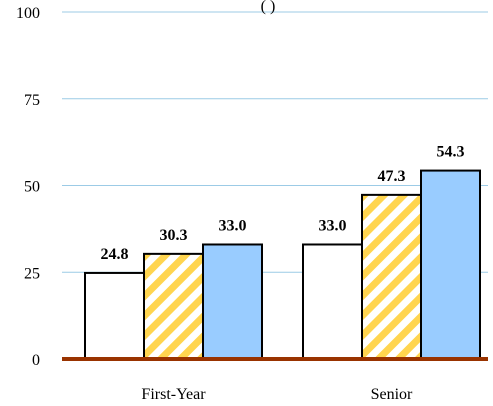 The height and width of the screenshot is (406, 493). Describe the element at coordinates (392, 176) in the screenshot. I see `data-label: 47.3` at that location.